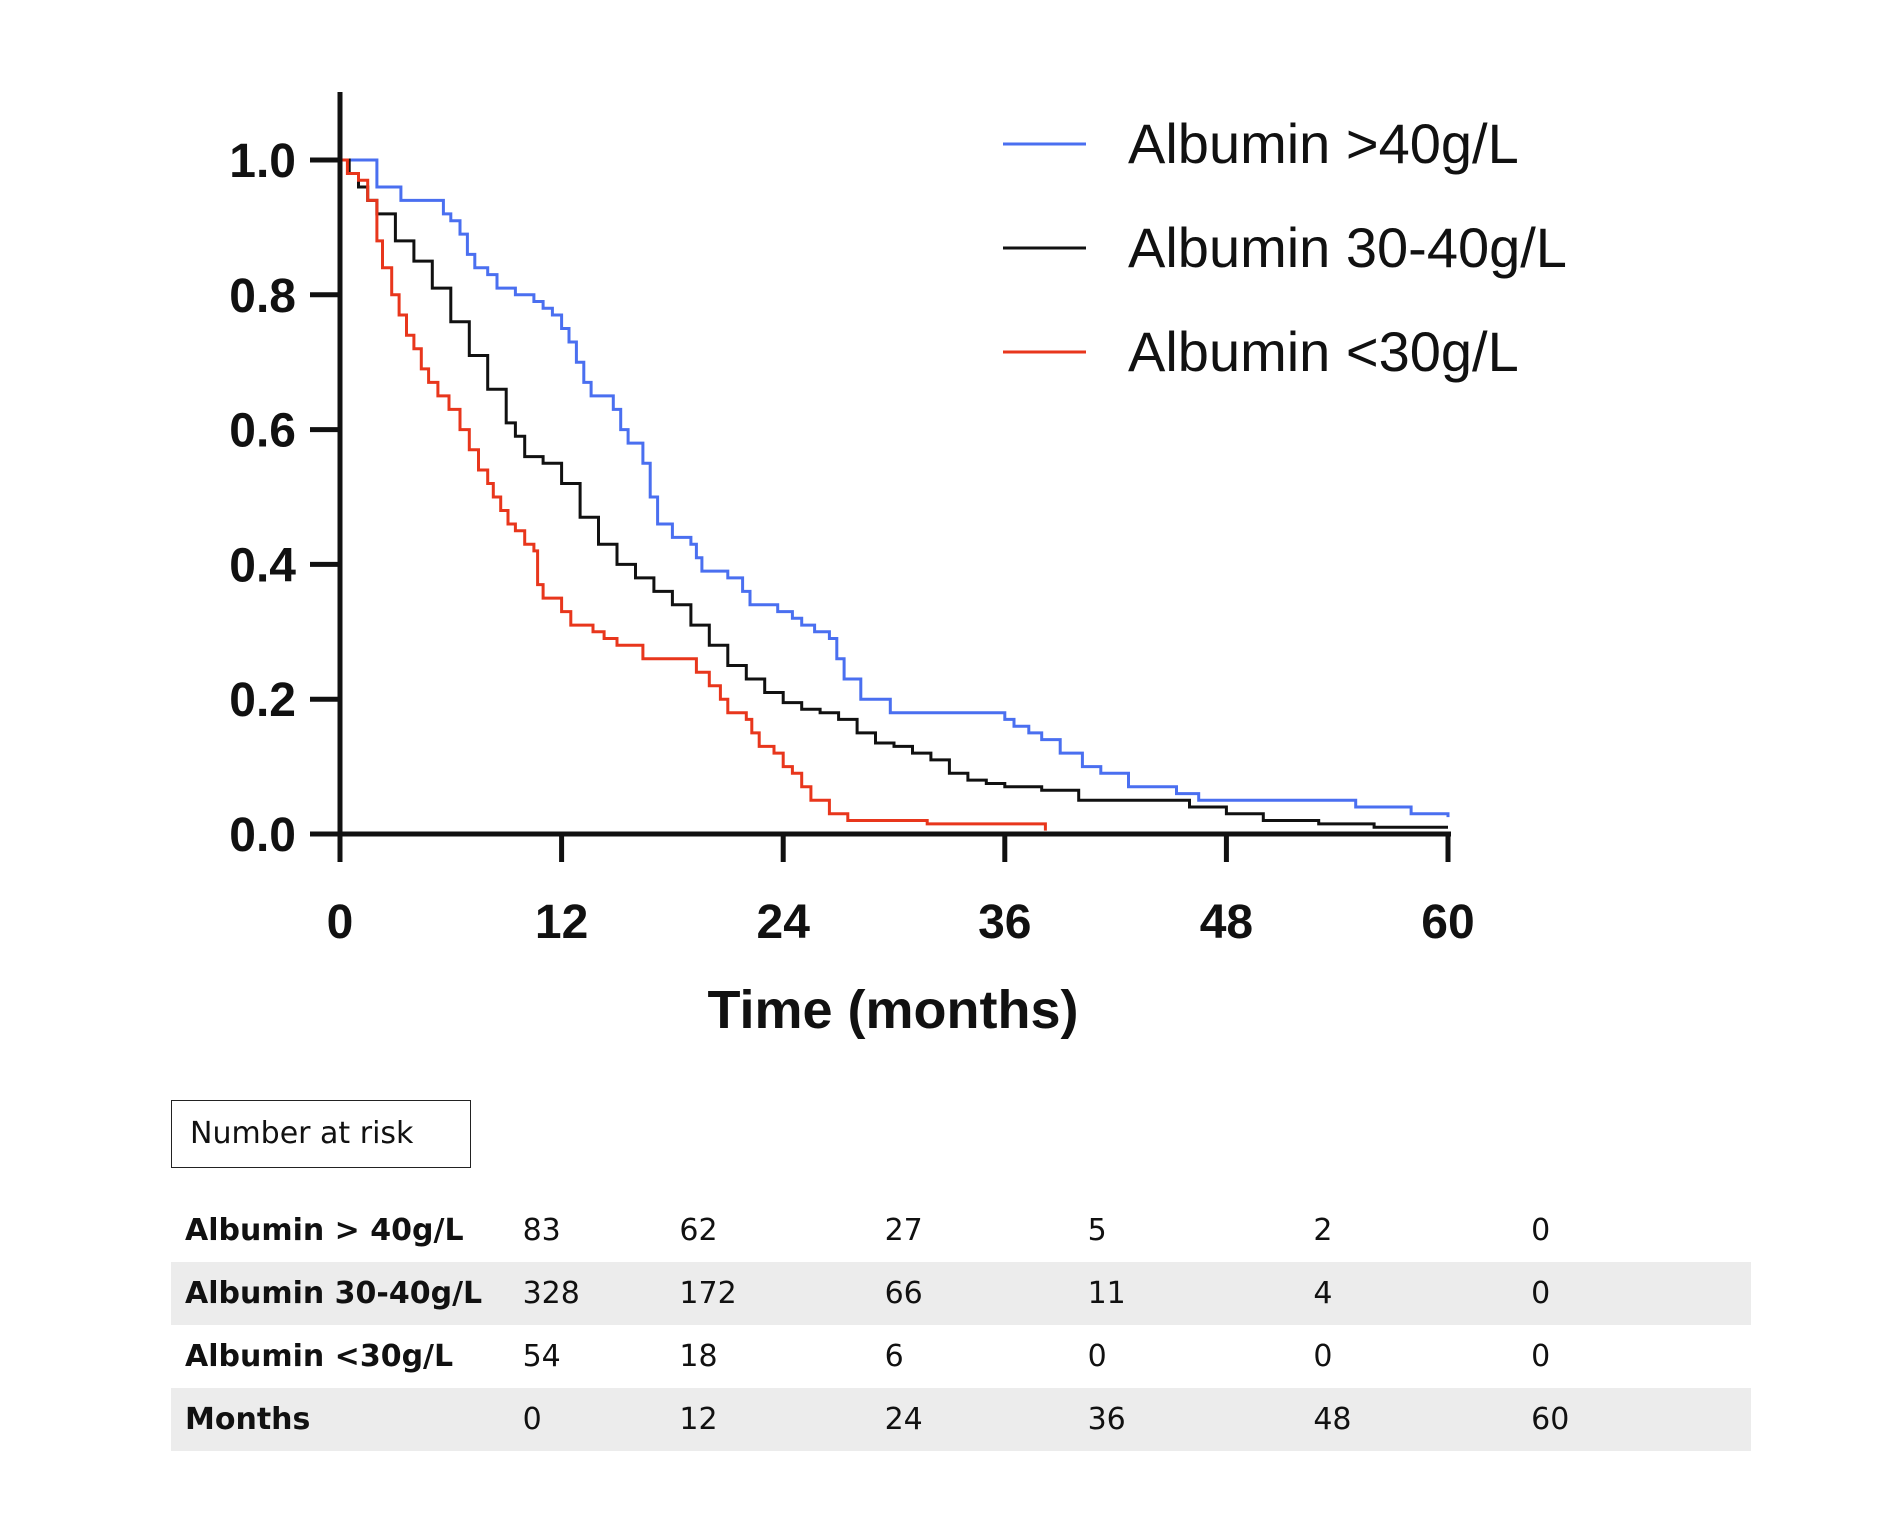 The width and height of the screenshot is (1889, 1537). I want to click on risk-cell: 12, so click(782, 1419).